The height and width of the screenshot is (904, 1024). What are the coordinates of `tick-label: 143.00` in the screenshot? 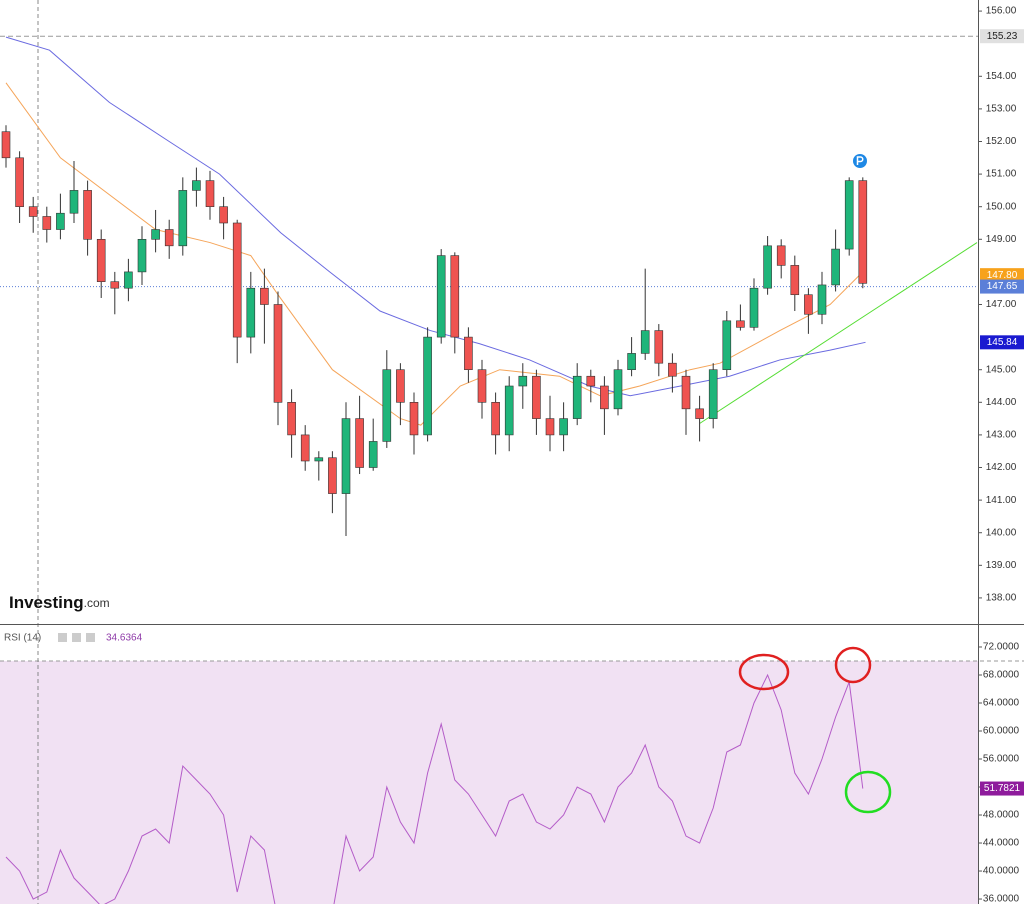 It's located at (1001, 435).